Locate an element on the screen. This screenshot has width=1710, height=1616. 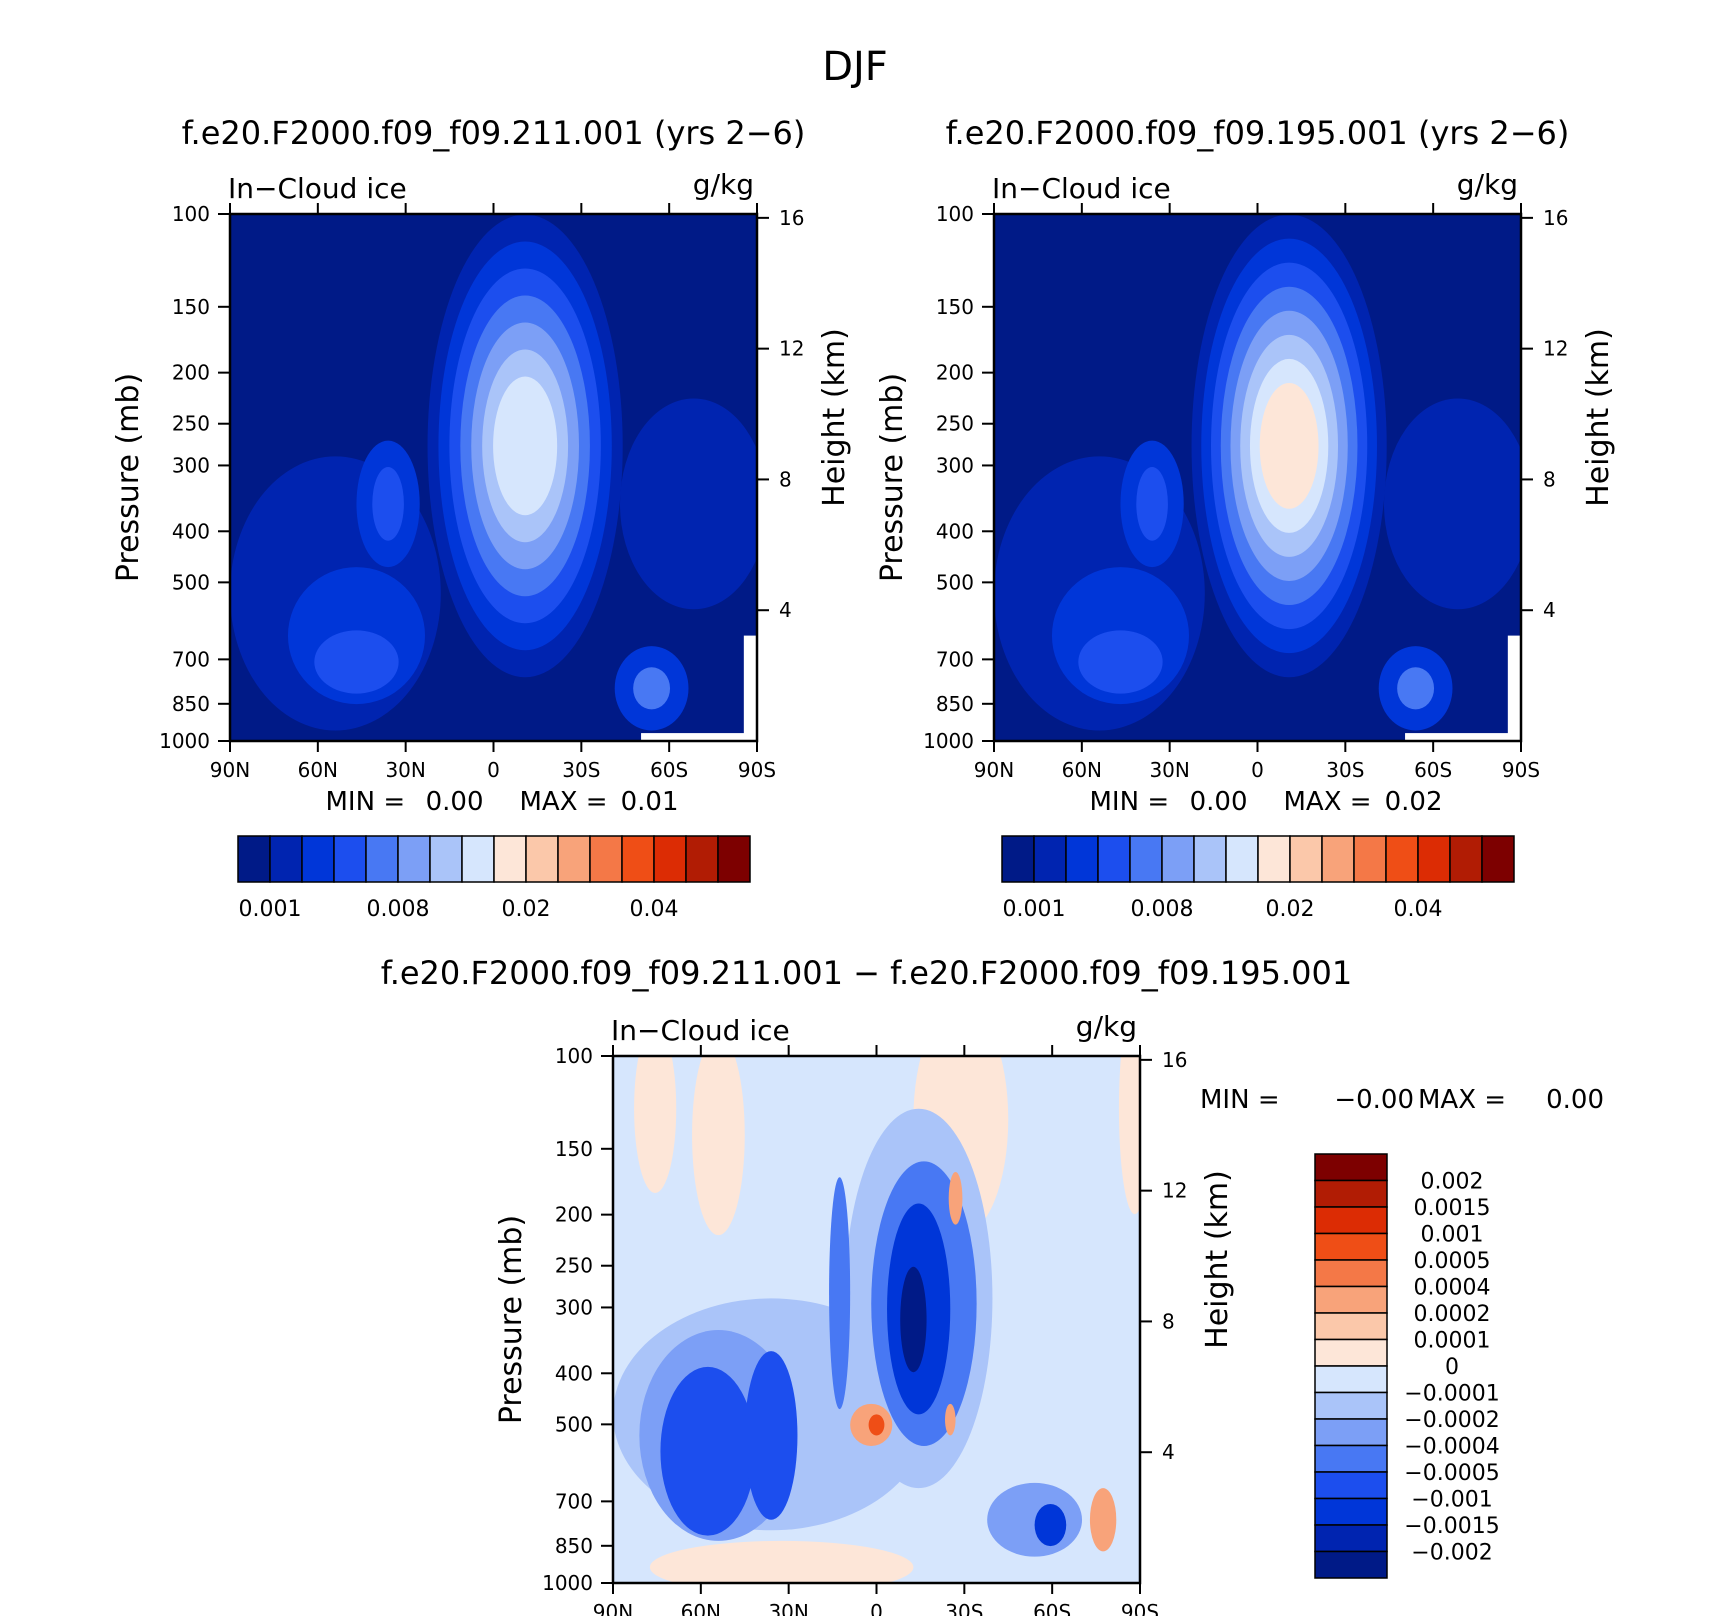
colorbar: 0.001 0.008 0.02 0.04 is located at coordinates (494, 878).